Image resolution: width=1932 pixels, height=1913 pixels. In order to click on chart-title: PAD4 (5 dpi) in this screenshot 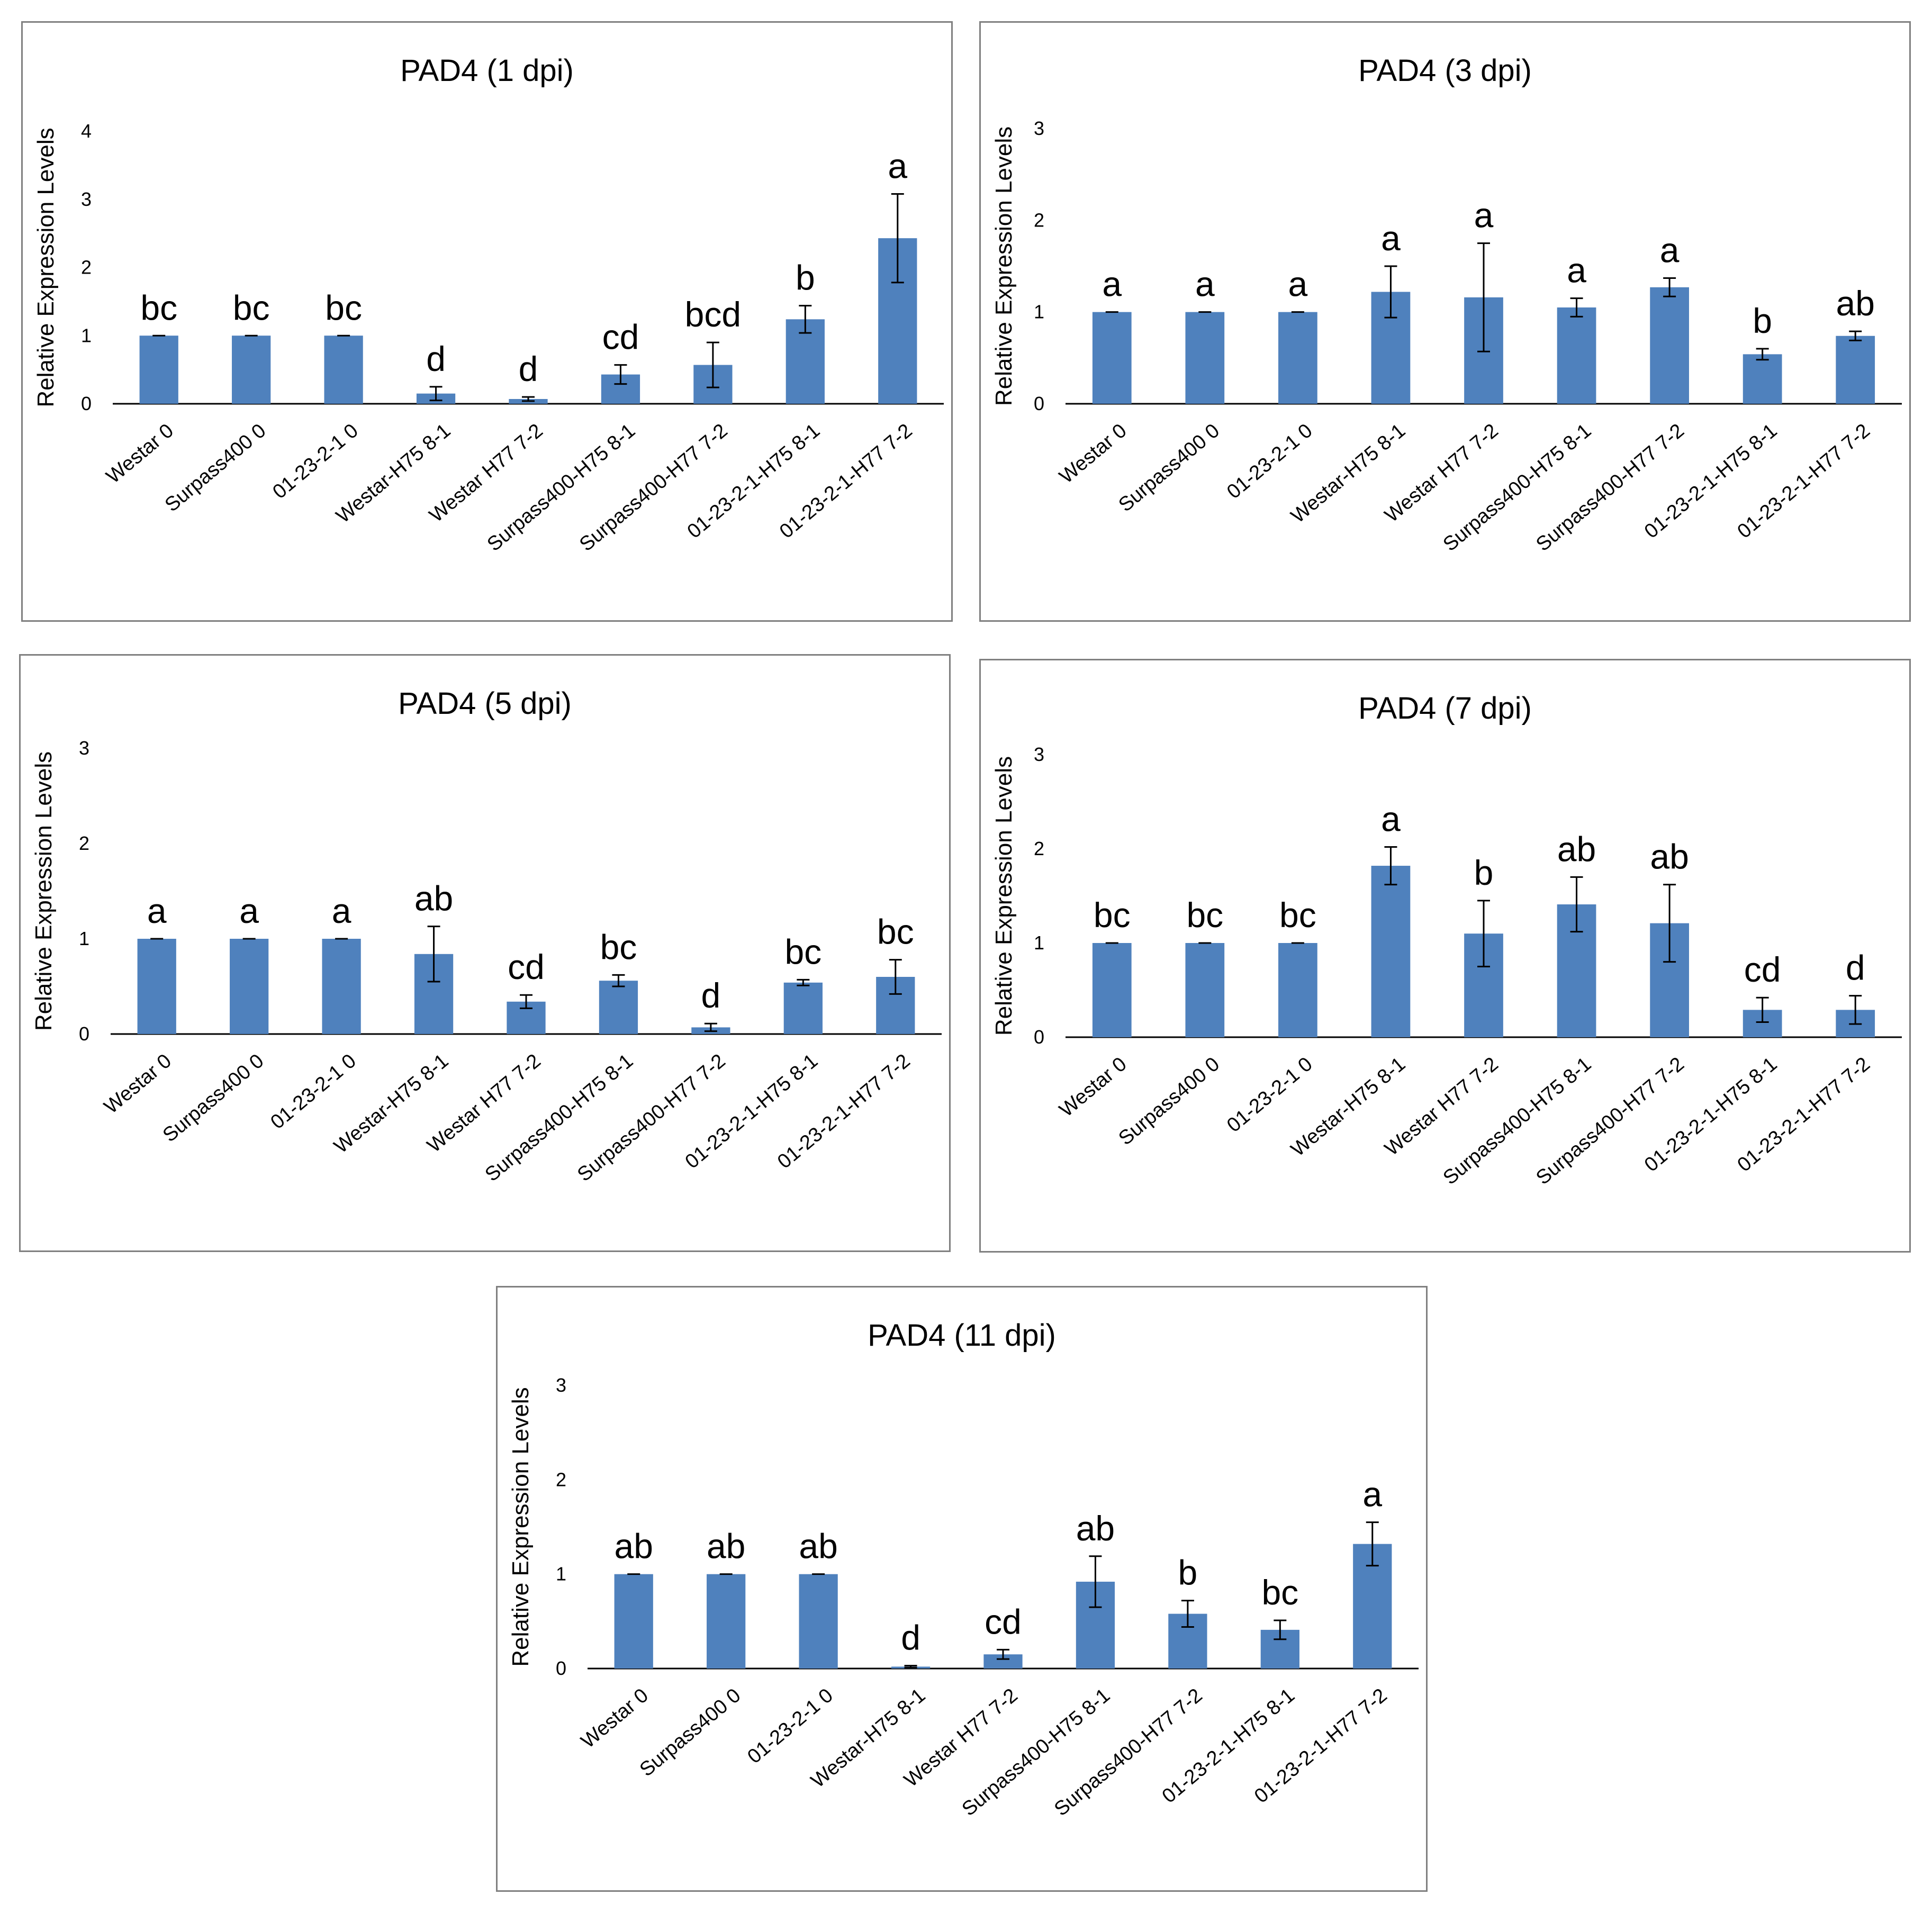, I will do `click(485, 703)`.